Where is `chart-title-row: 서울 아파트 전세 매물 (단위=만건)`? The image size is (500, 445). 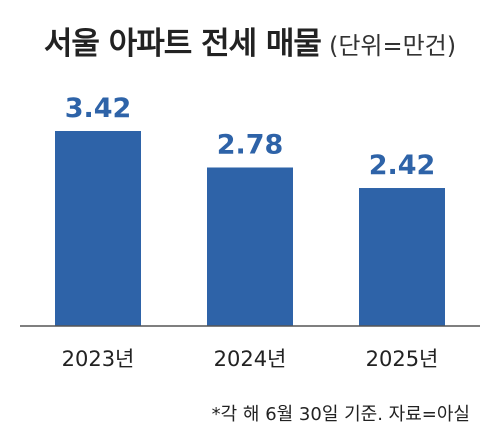
chart-title-row: 서울 아파트 전세 매물 (단위=만건) is located at coordinates (250, 40).